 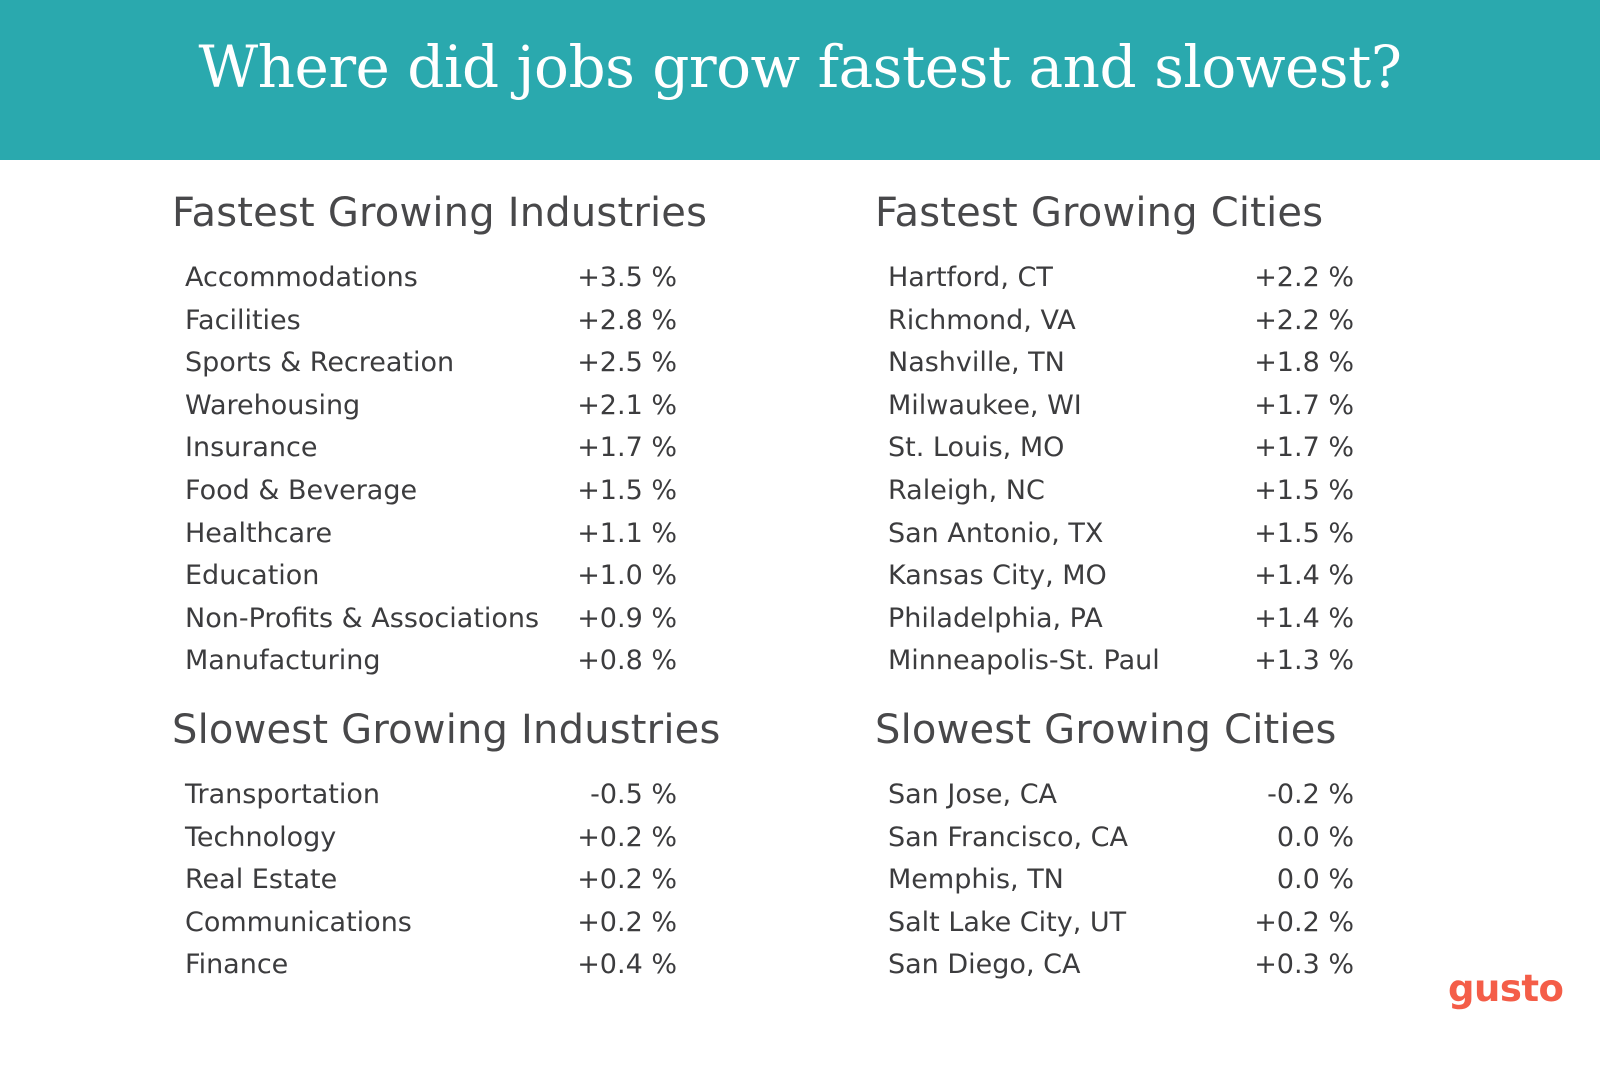 What do you see at coordinates (627, 965) in the screenshot?
I see `row-value: +0.4 %` at bounding box center [627, 965].